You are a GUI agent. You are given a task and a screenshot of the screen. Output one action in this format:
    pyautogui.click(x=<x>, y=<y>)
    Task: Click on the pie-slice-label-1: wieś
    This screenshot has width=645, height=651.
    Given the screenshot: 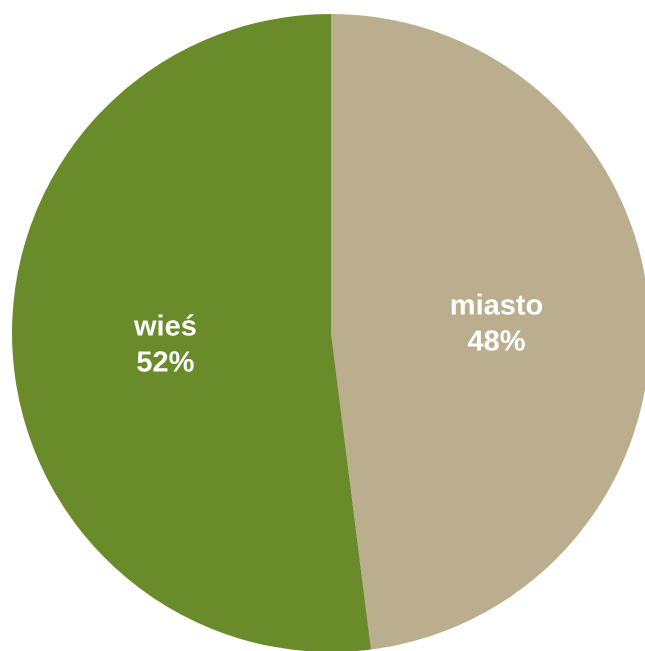 What is the action you would take?
    pyautogui.click(x=165, y=326)
    